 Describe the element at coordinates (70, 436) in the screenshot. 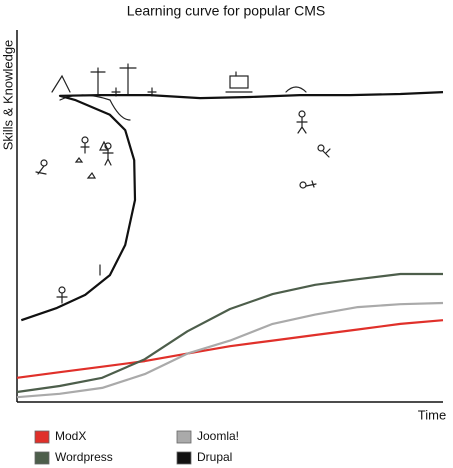

I see `legend-label: ModX` at that location.